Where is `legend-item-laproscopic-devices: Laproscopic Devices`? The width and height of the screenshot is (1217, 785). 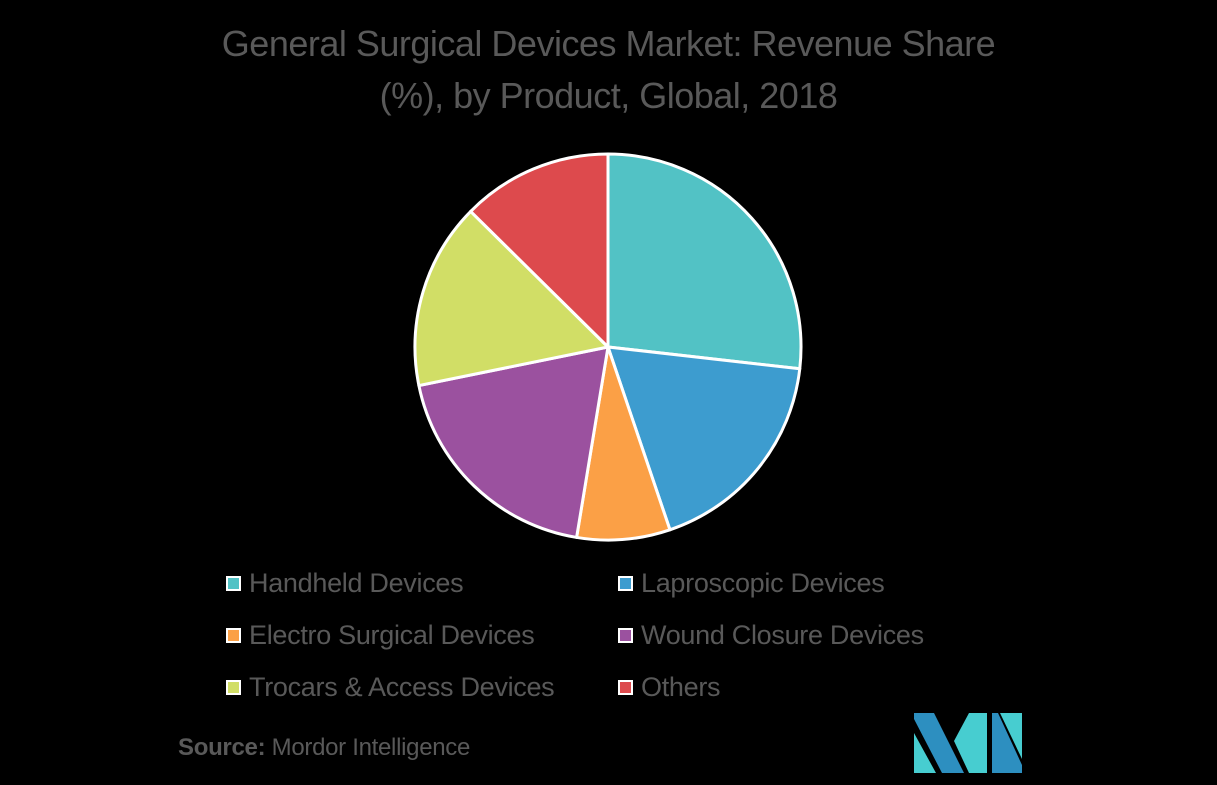
legend-item-laproscopic-devices: Laproscopic Devices is located at coordinates (751, 583).